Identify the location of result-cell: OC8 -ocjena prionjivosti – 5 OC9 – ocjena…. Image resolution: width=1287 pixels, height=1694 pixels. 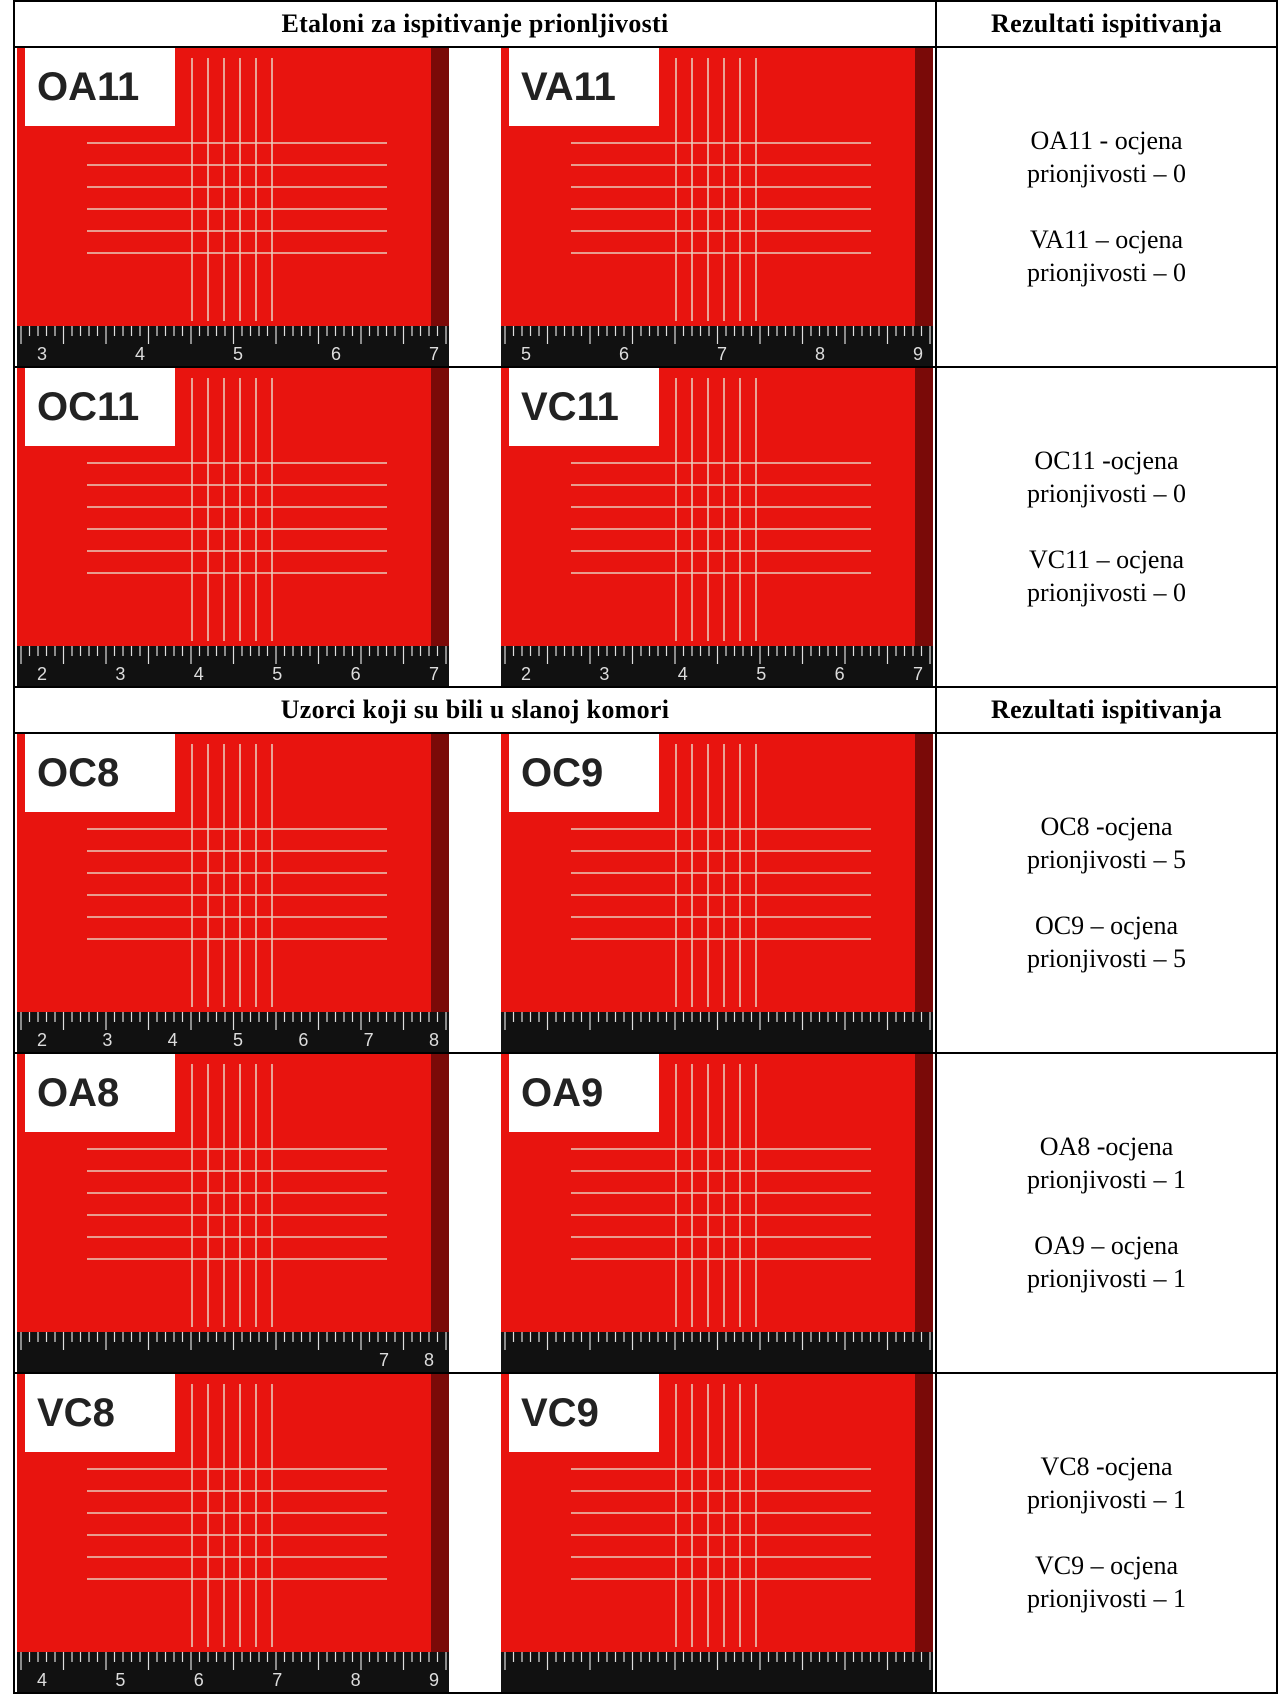
(1106, 893).